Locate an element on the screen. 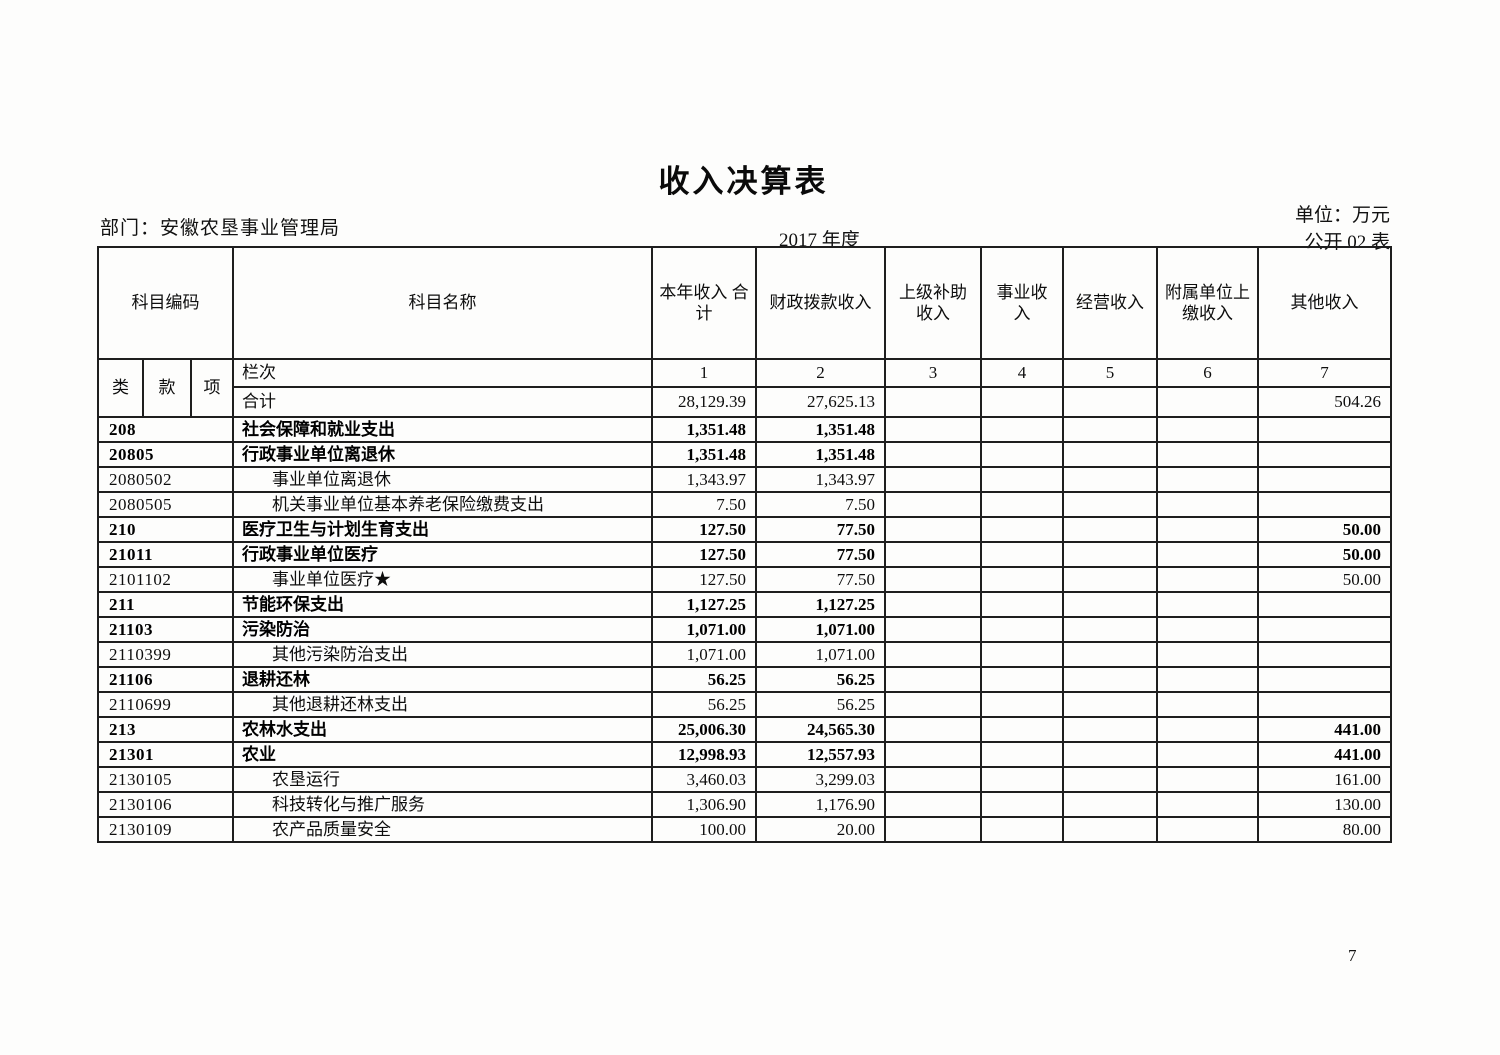 This screenshot has height=1055, width=1500. header-row-columns: 类 款 项 栏次 1 2 3 4 5 6 7 is located at coordinates (745, 388).